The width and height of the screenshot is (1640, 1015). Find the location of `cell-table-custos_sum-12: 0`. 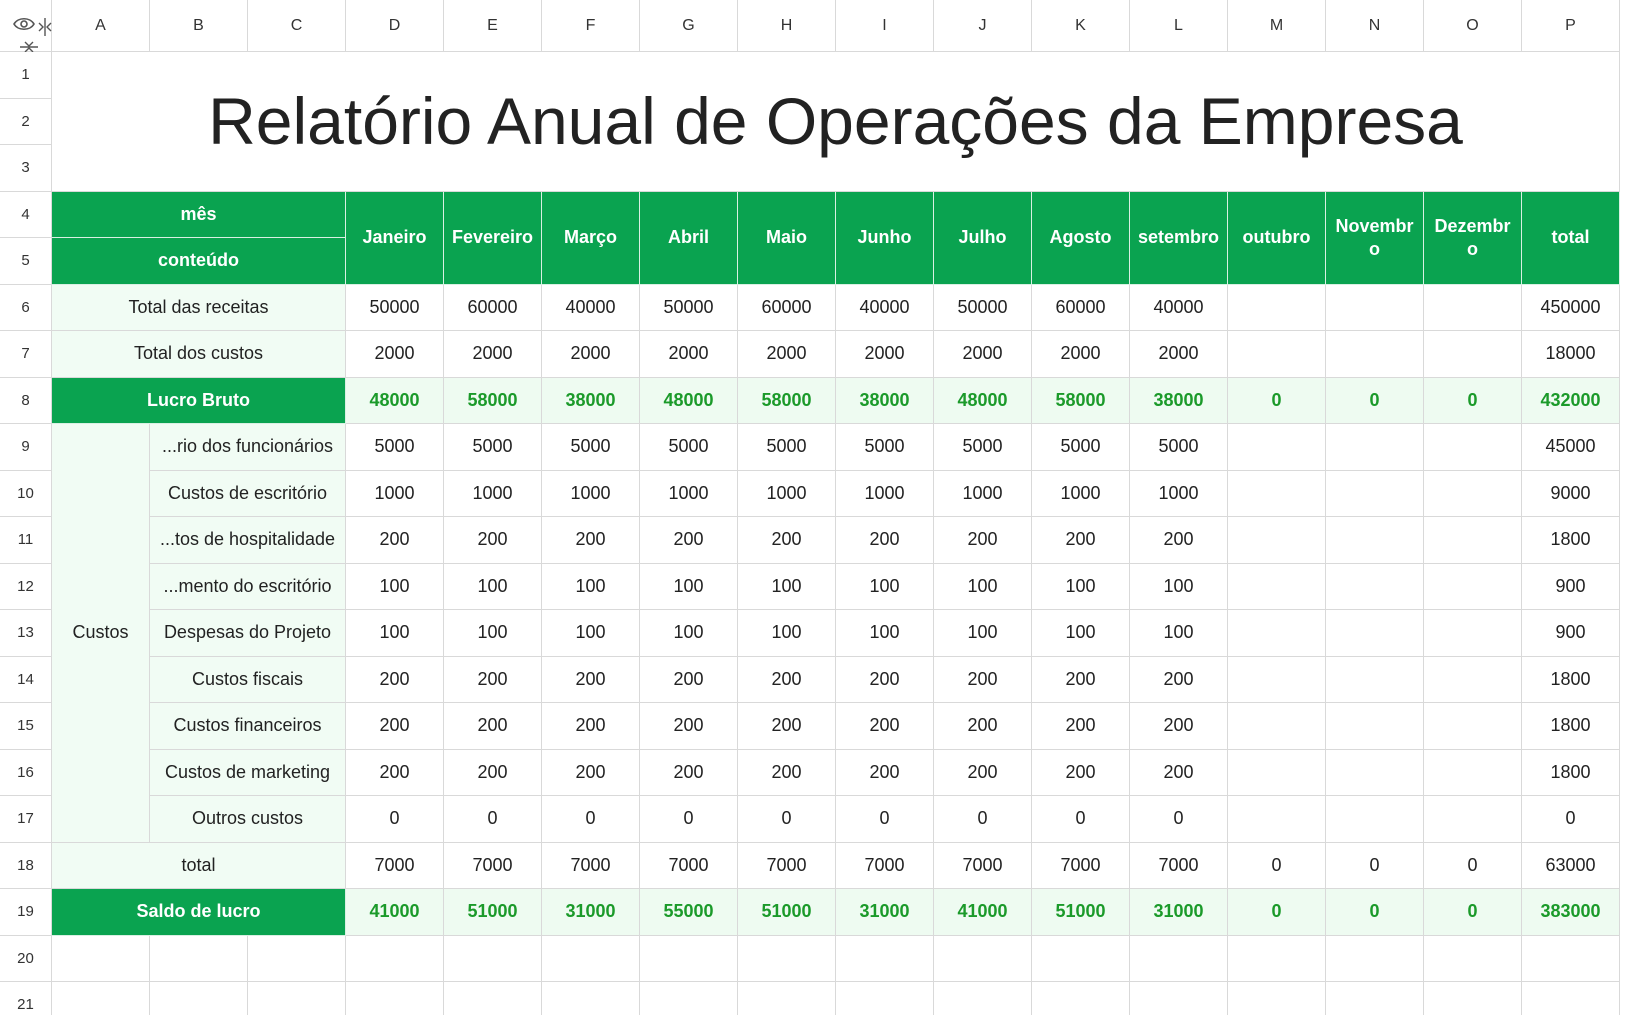

cell-table-custos_sum-12: 0 is located at coordinates (1473, 865).